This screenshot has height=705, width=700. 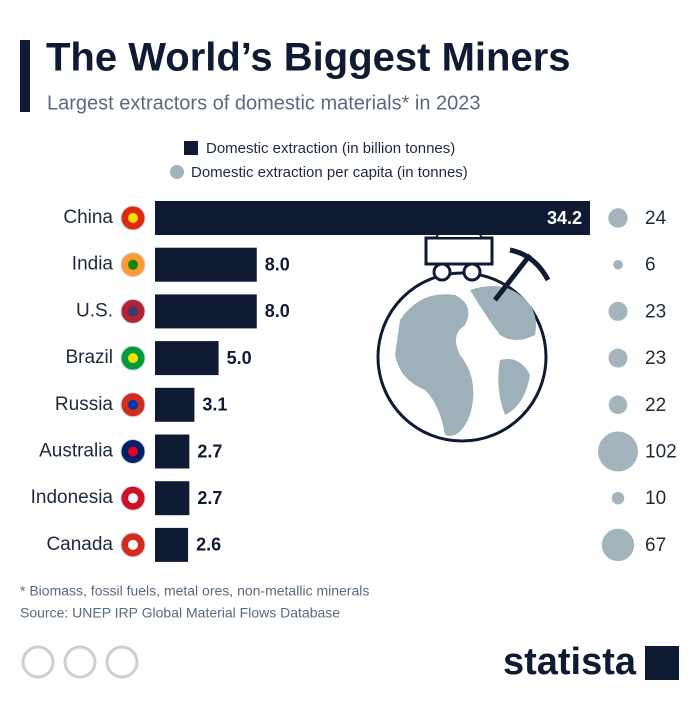 What do you see at coordinates (564, 218) in the screenshot?
I see `value-label: 34.2` at bounding box center [564, 218].